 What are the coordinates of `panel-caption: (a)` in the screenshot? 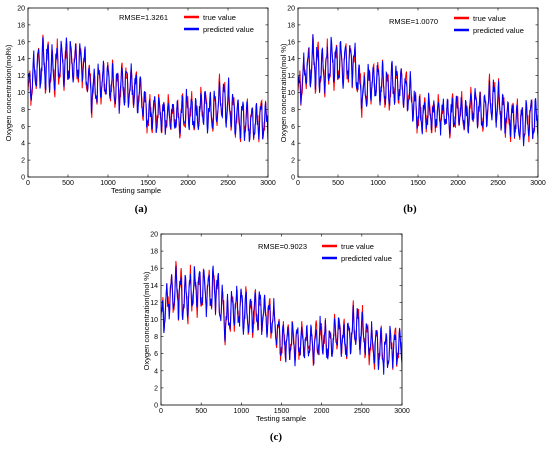 It's located at (141, 209).